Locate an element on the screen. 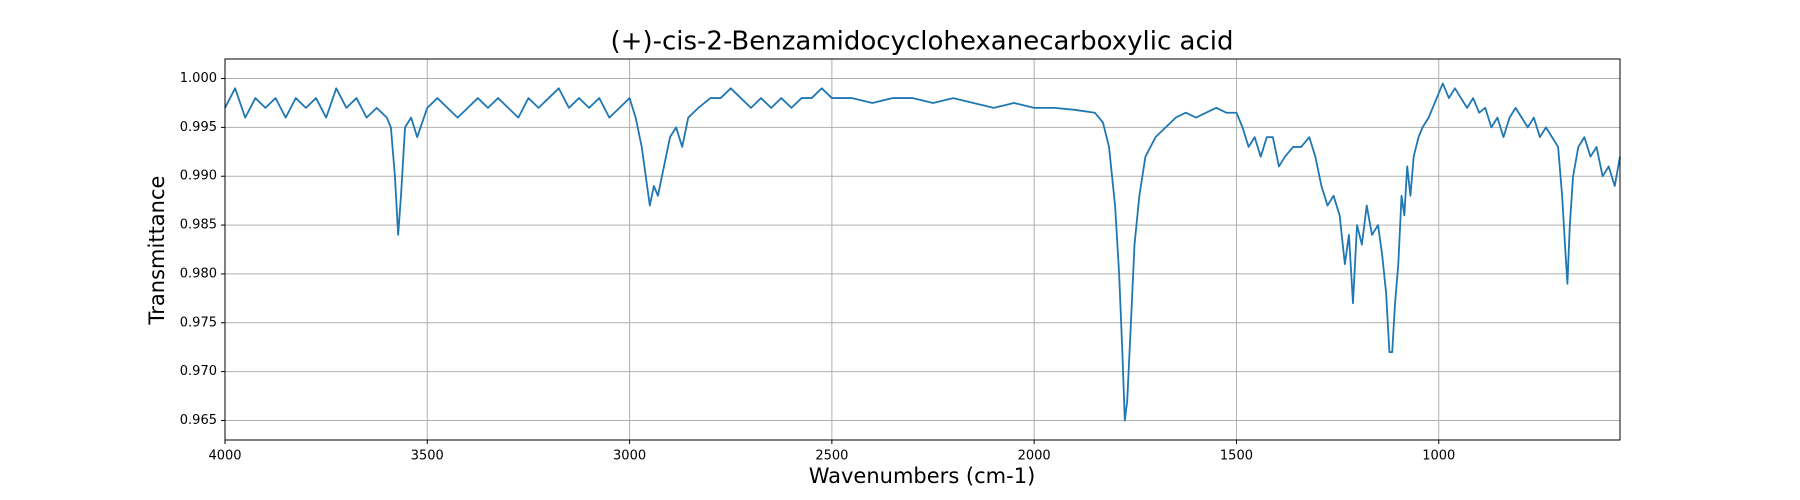 This screenshot has width=1800, height=500. y-tick-label: 0.975 is located at coordinates (198, 322).